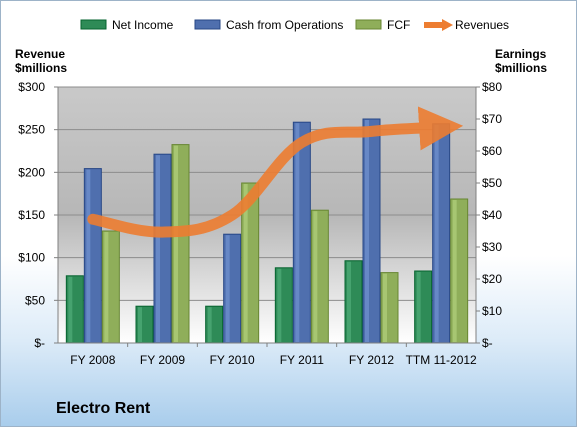 This screenshot has width=577, height=428. I want to click on right-tick-label: $10, so click(492, 311).